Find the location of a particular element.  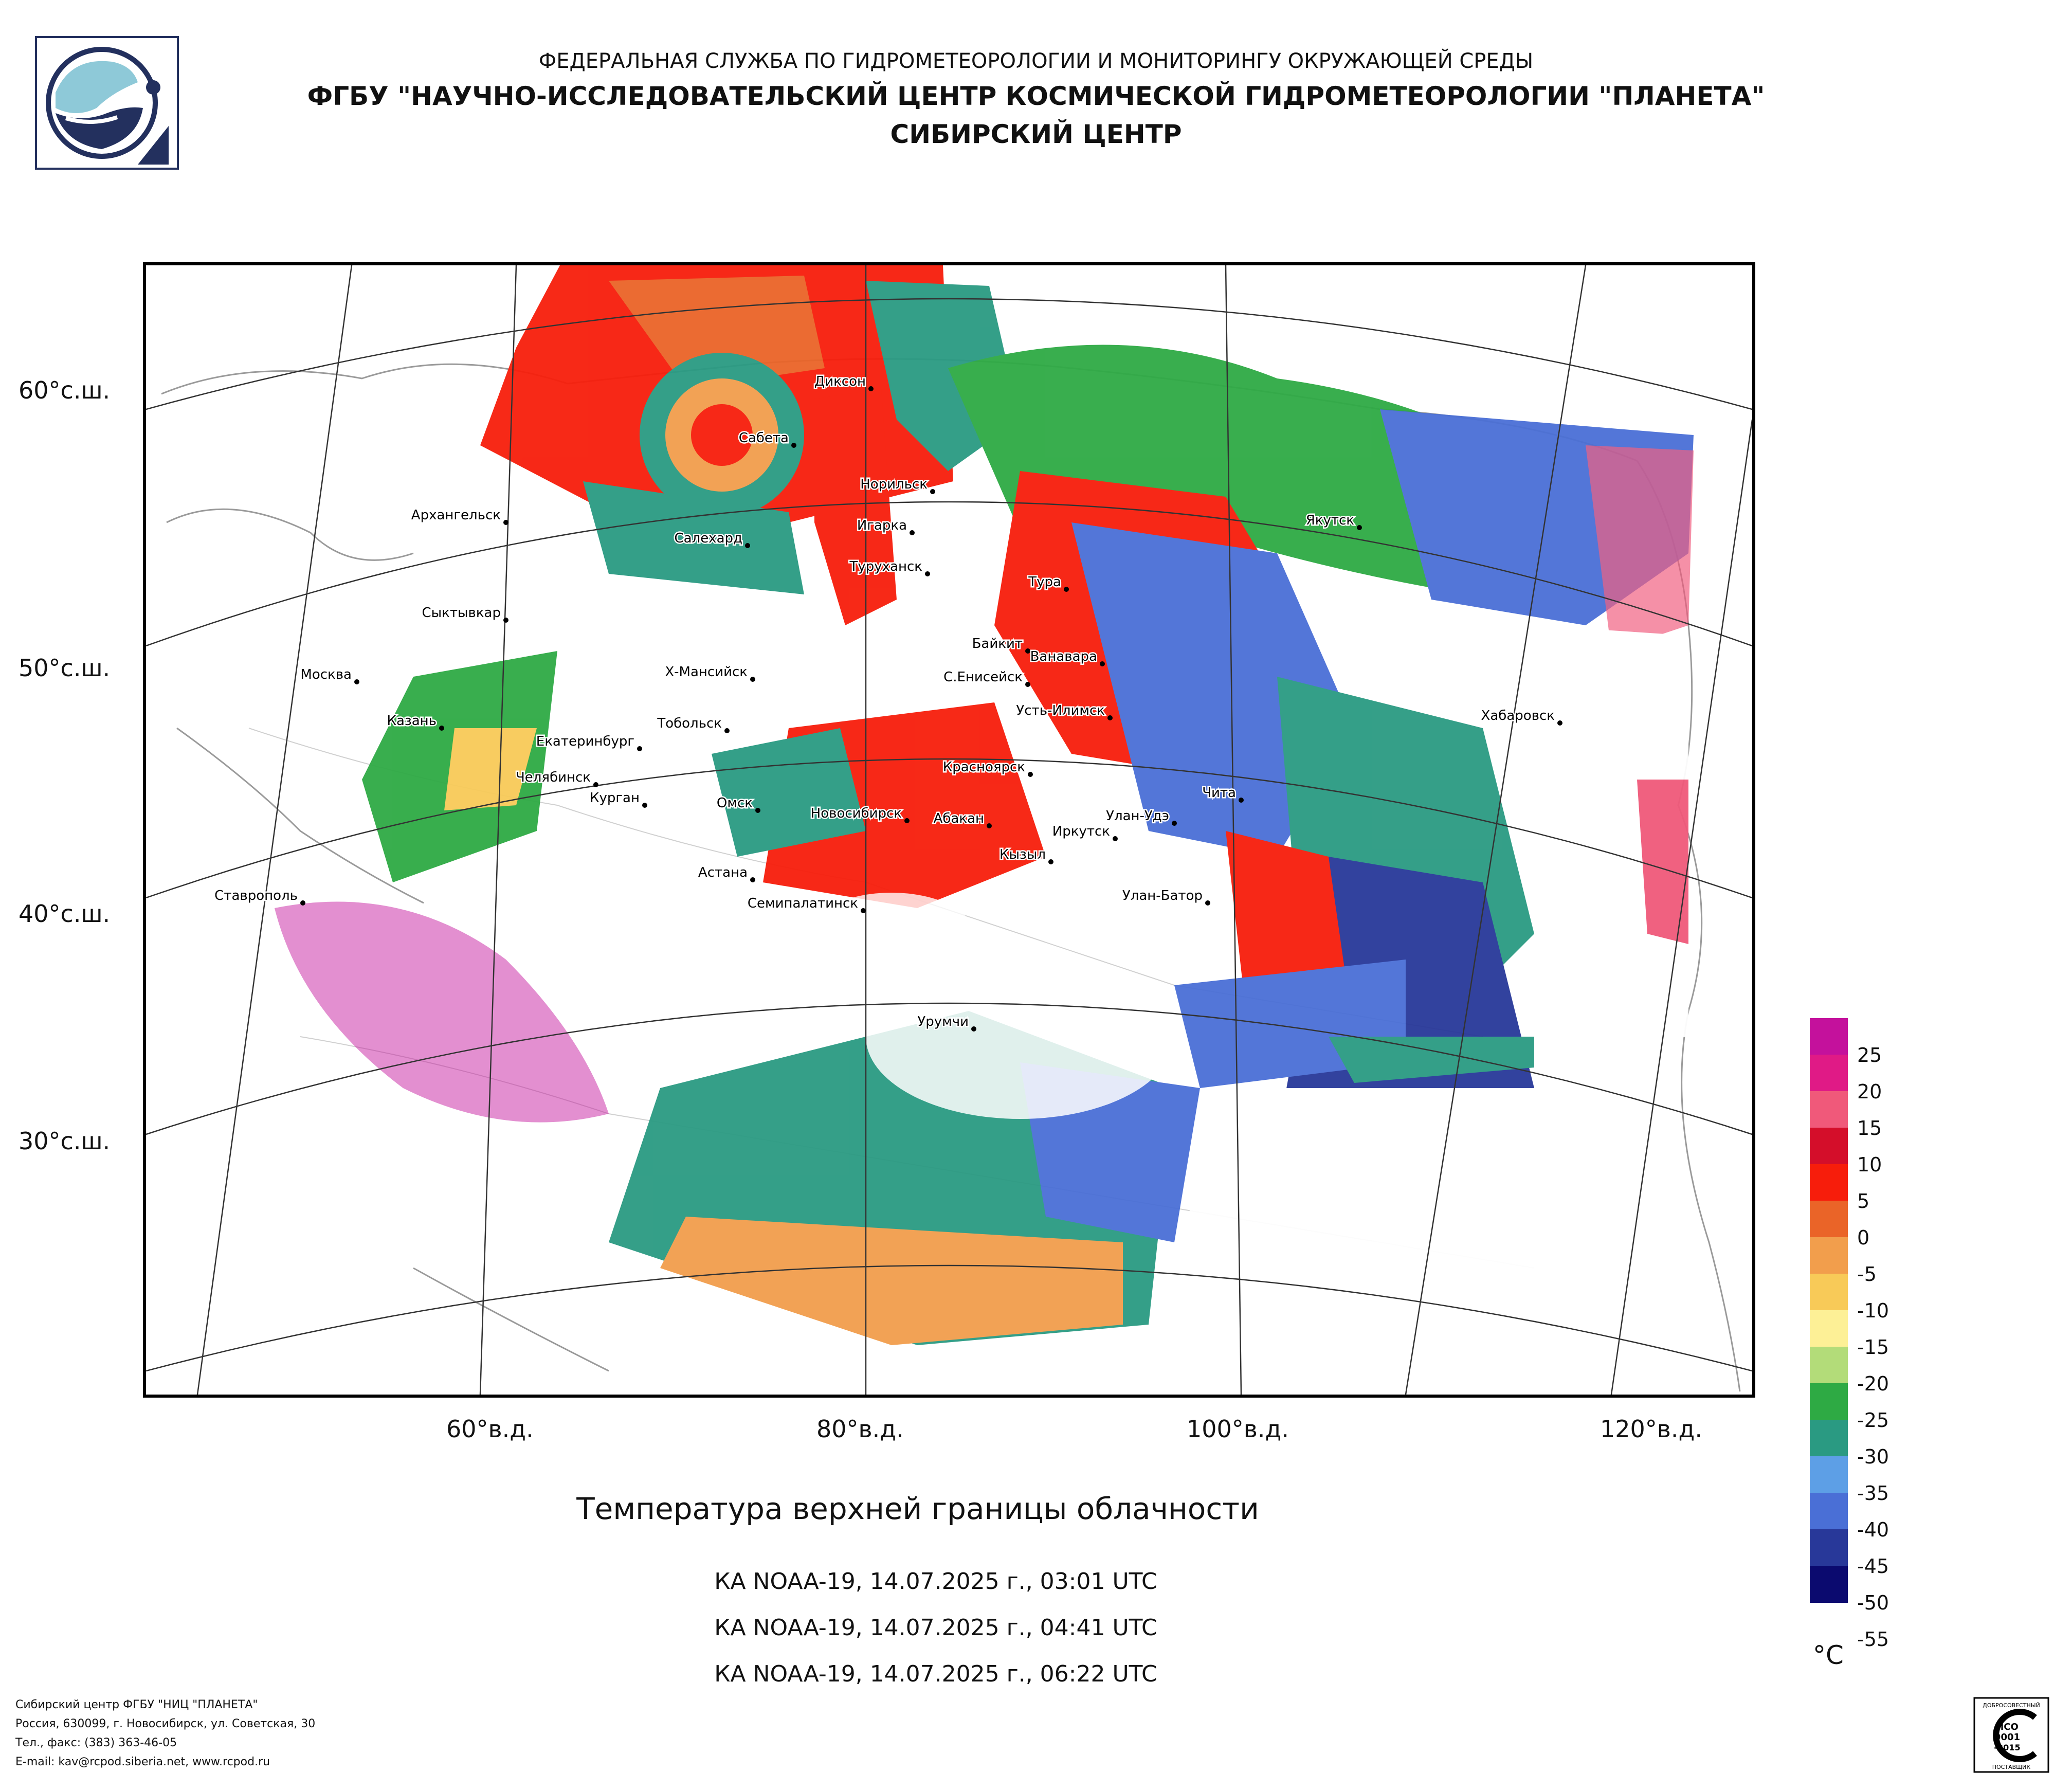

legend-tick-label: -15 is located at coordinates (1873, 1347).